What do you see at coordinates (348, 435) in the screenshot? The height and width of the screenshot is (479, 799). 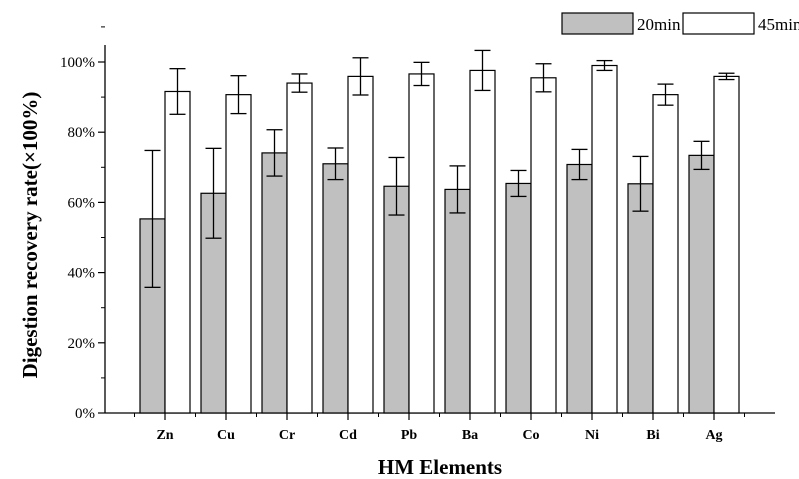 I see `x-tick-label: Cd` at bounding box center [348, 435].